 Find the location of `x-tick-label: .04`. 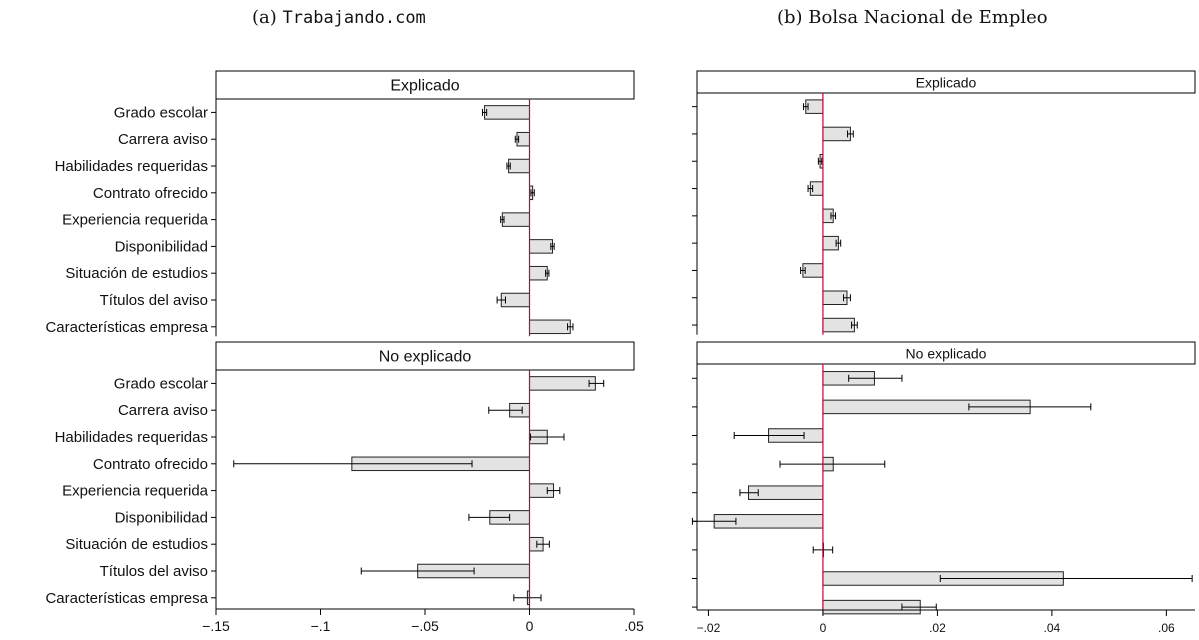

x-tick-label: .04 is located at coordinates (1052, 628).